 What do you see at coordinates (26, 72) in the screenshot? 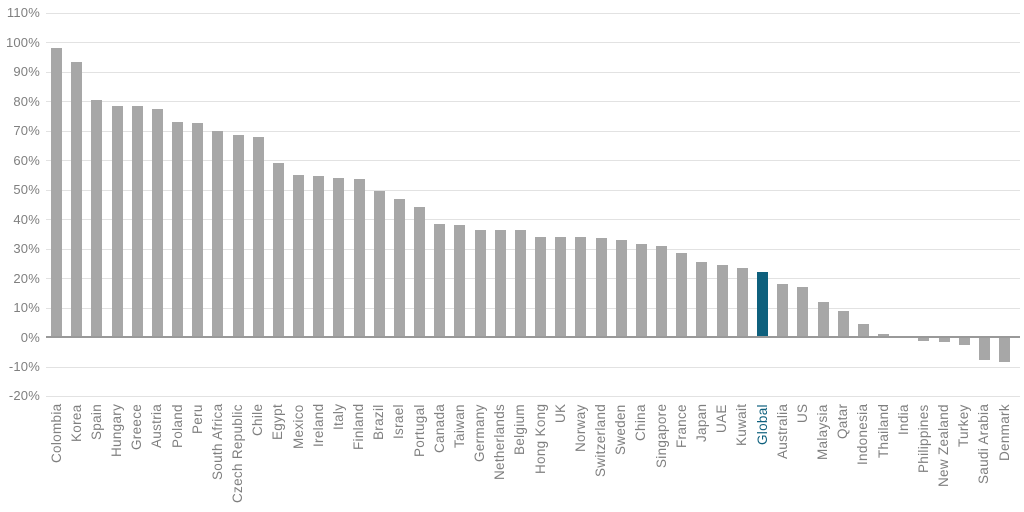
I see `y-axis-tick-label: 90%` at bounding box center [26, 72].